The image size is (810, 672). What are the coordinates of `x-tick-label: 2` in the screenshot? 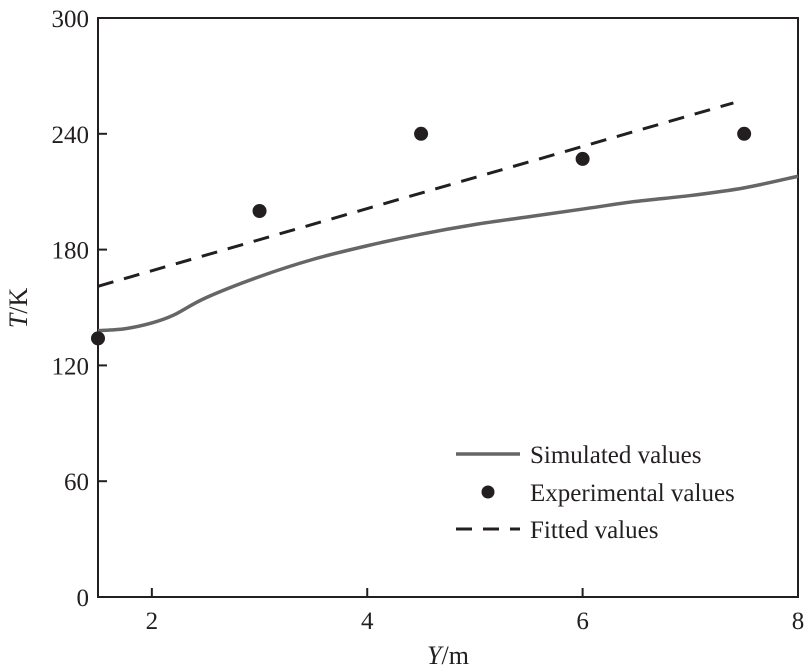 It's located at (152, 621).